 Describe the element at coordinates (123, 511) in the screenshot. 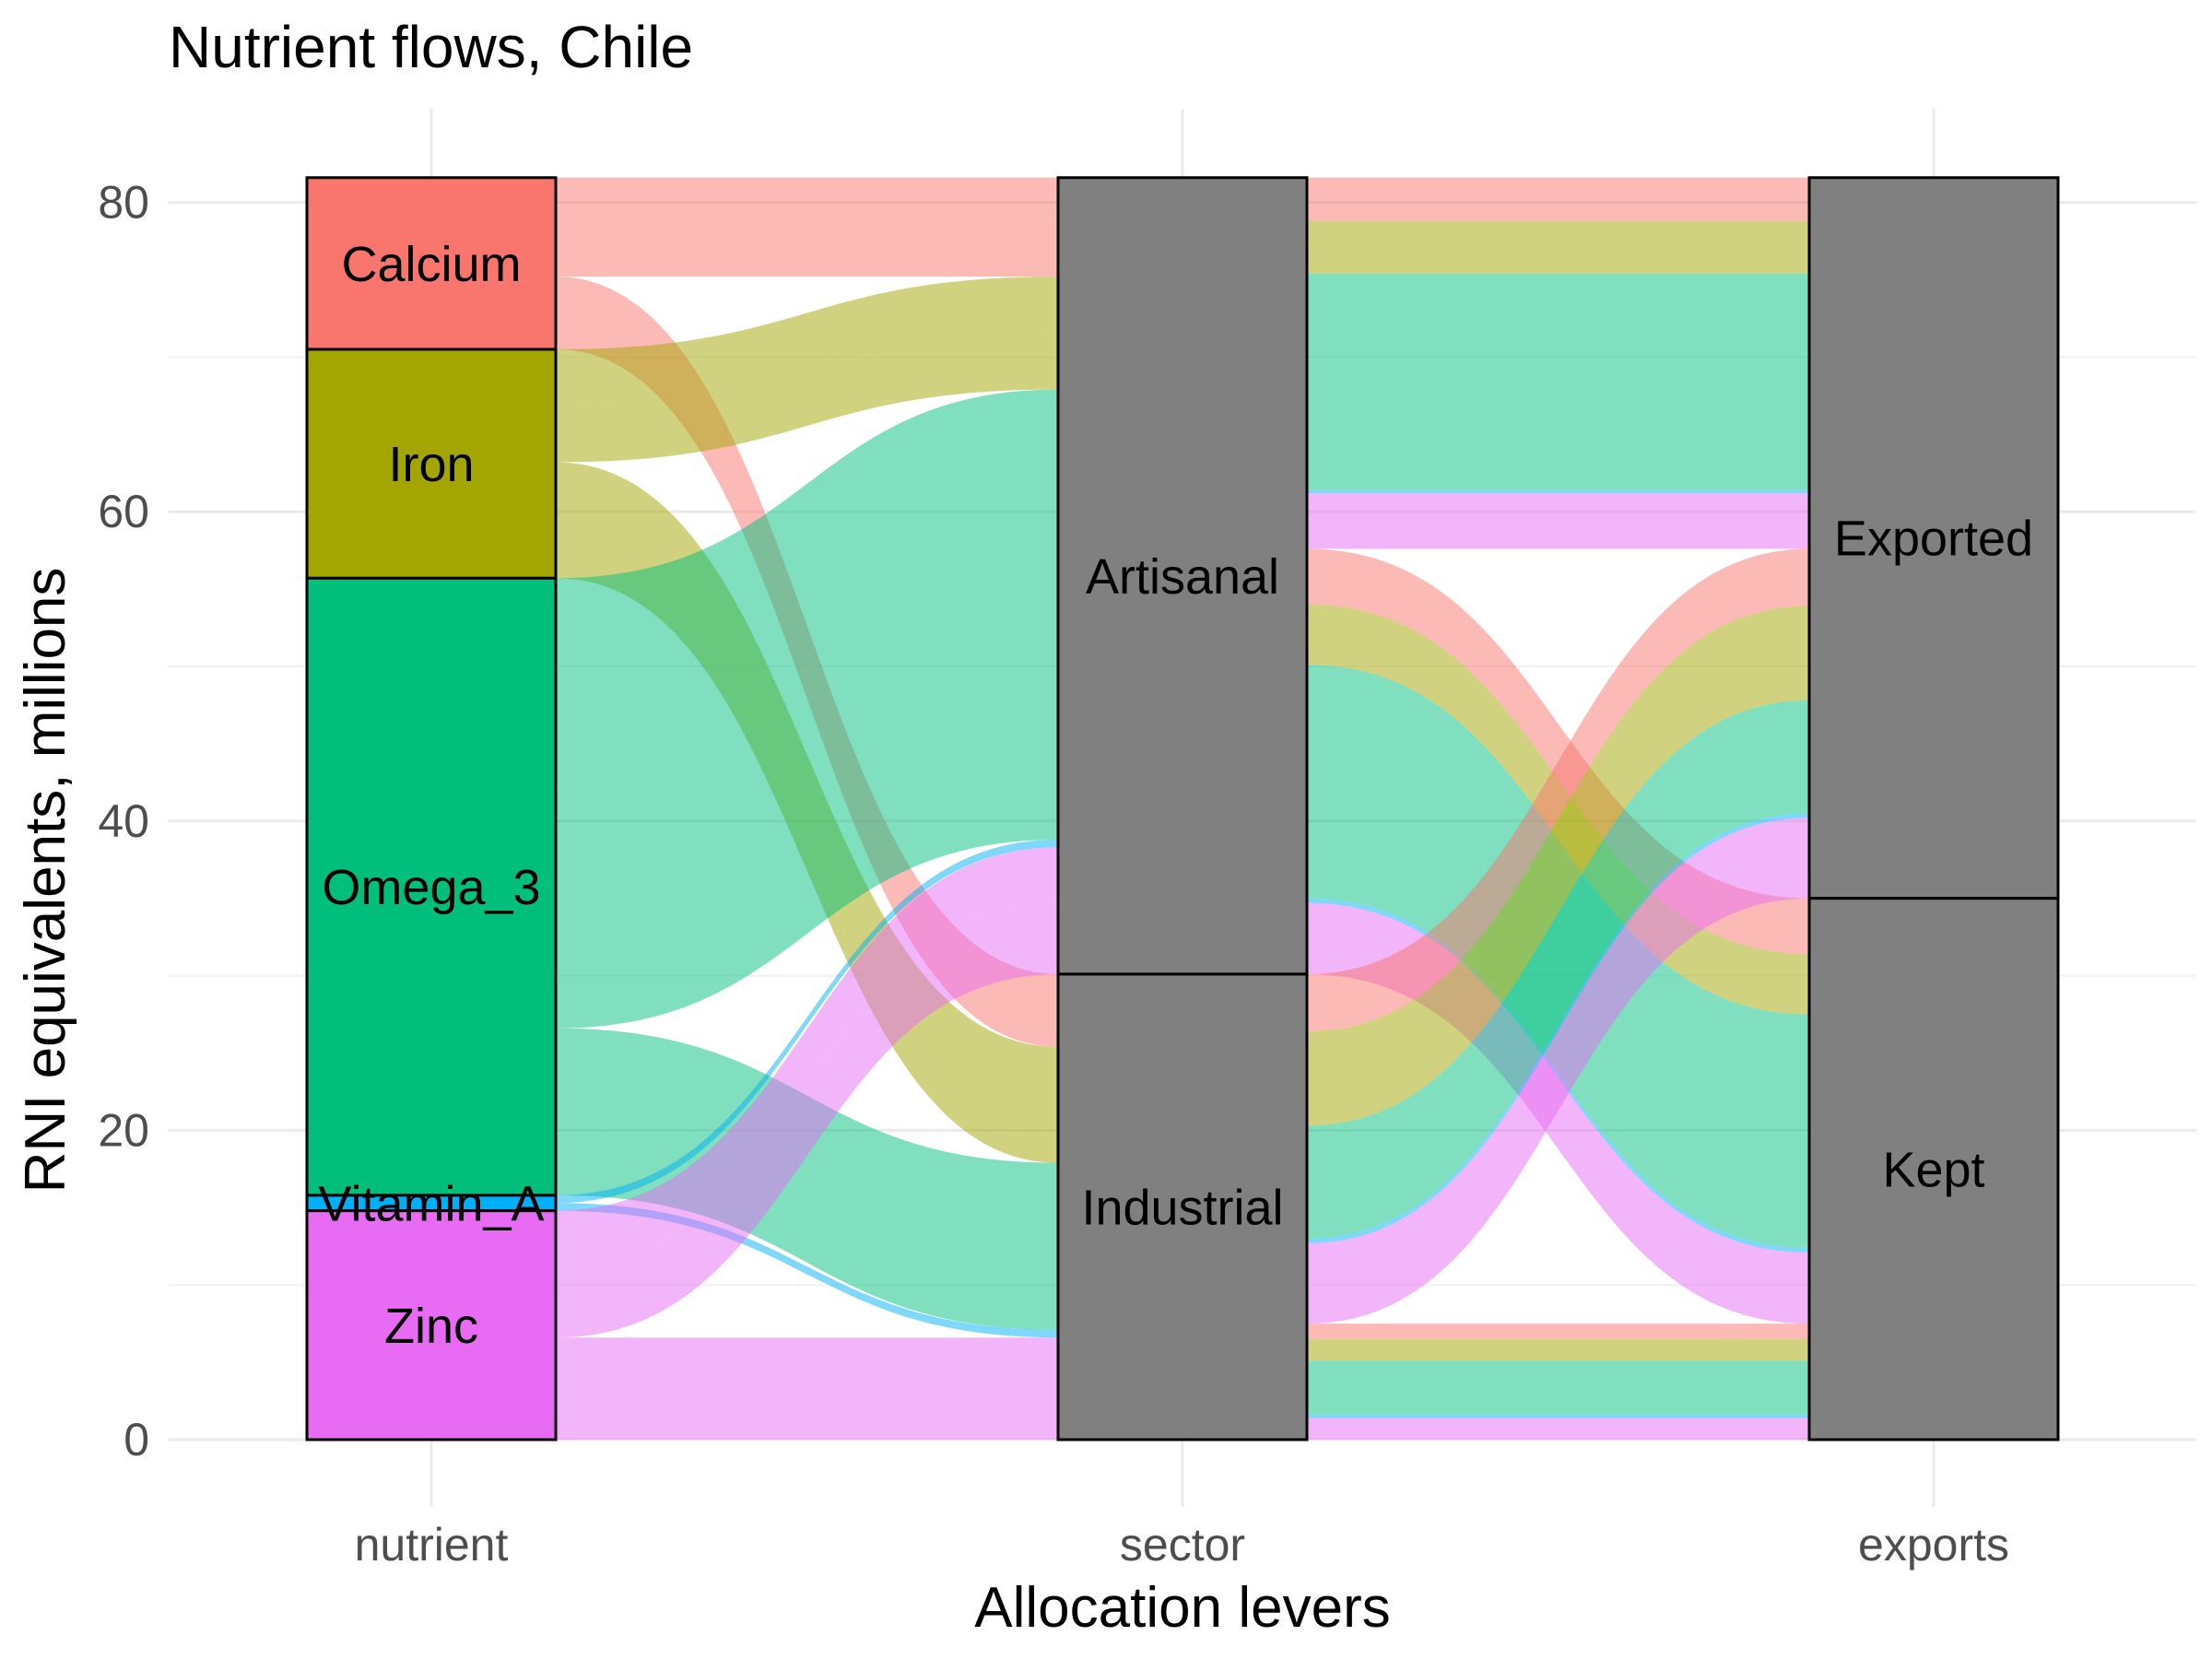

I see `y-tick-label: 60` at that location.